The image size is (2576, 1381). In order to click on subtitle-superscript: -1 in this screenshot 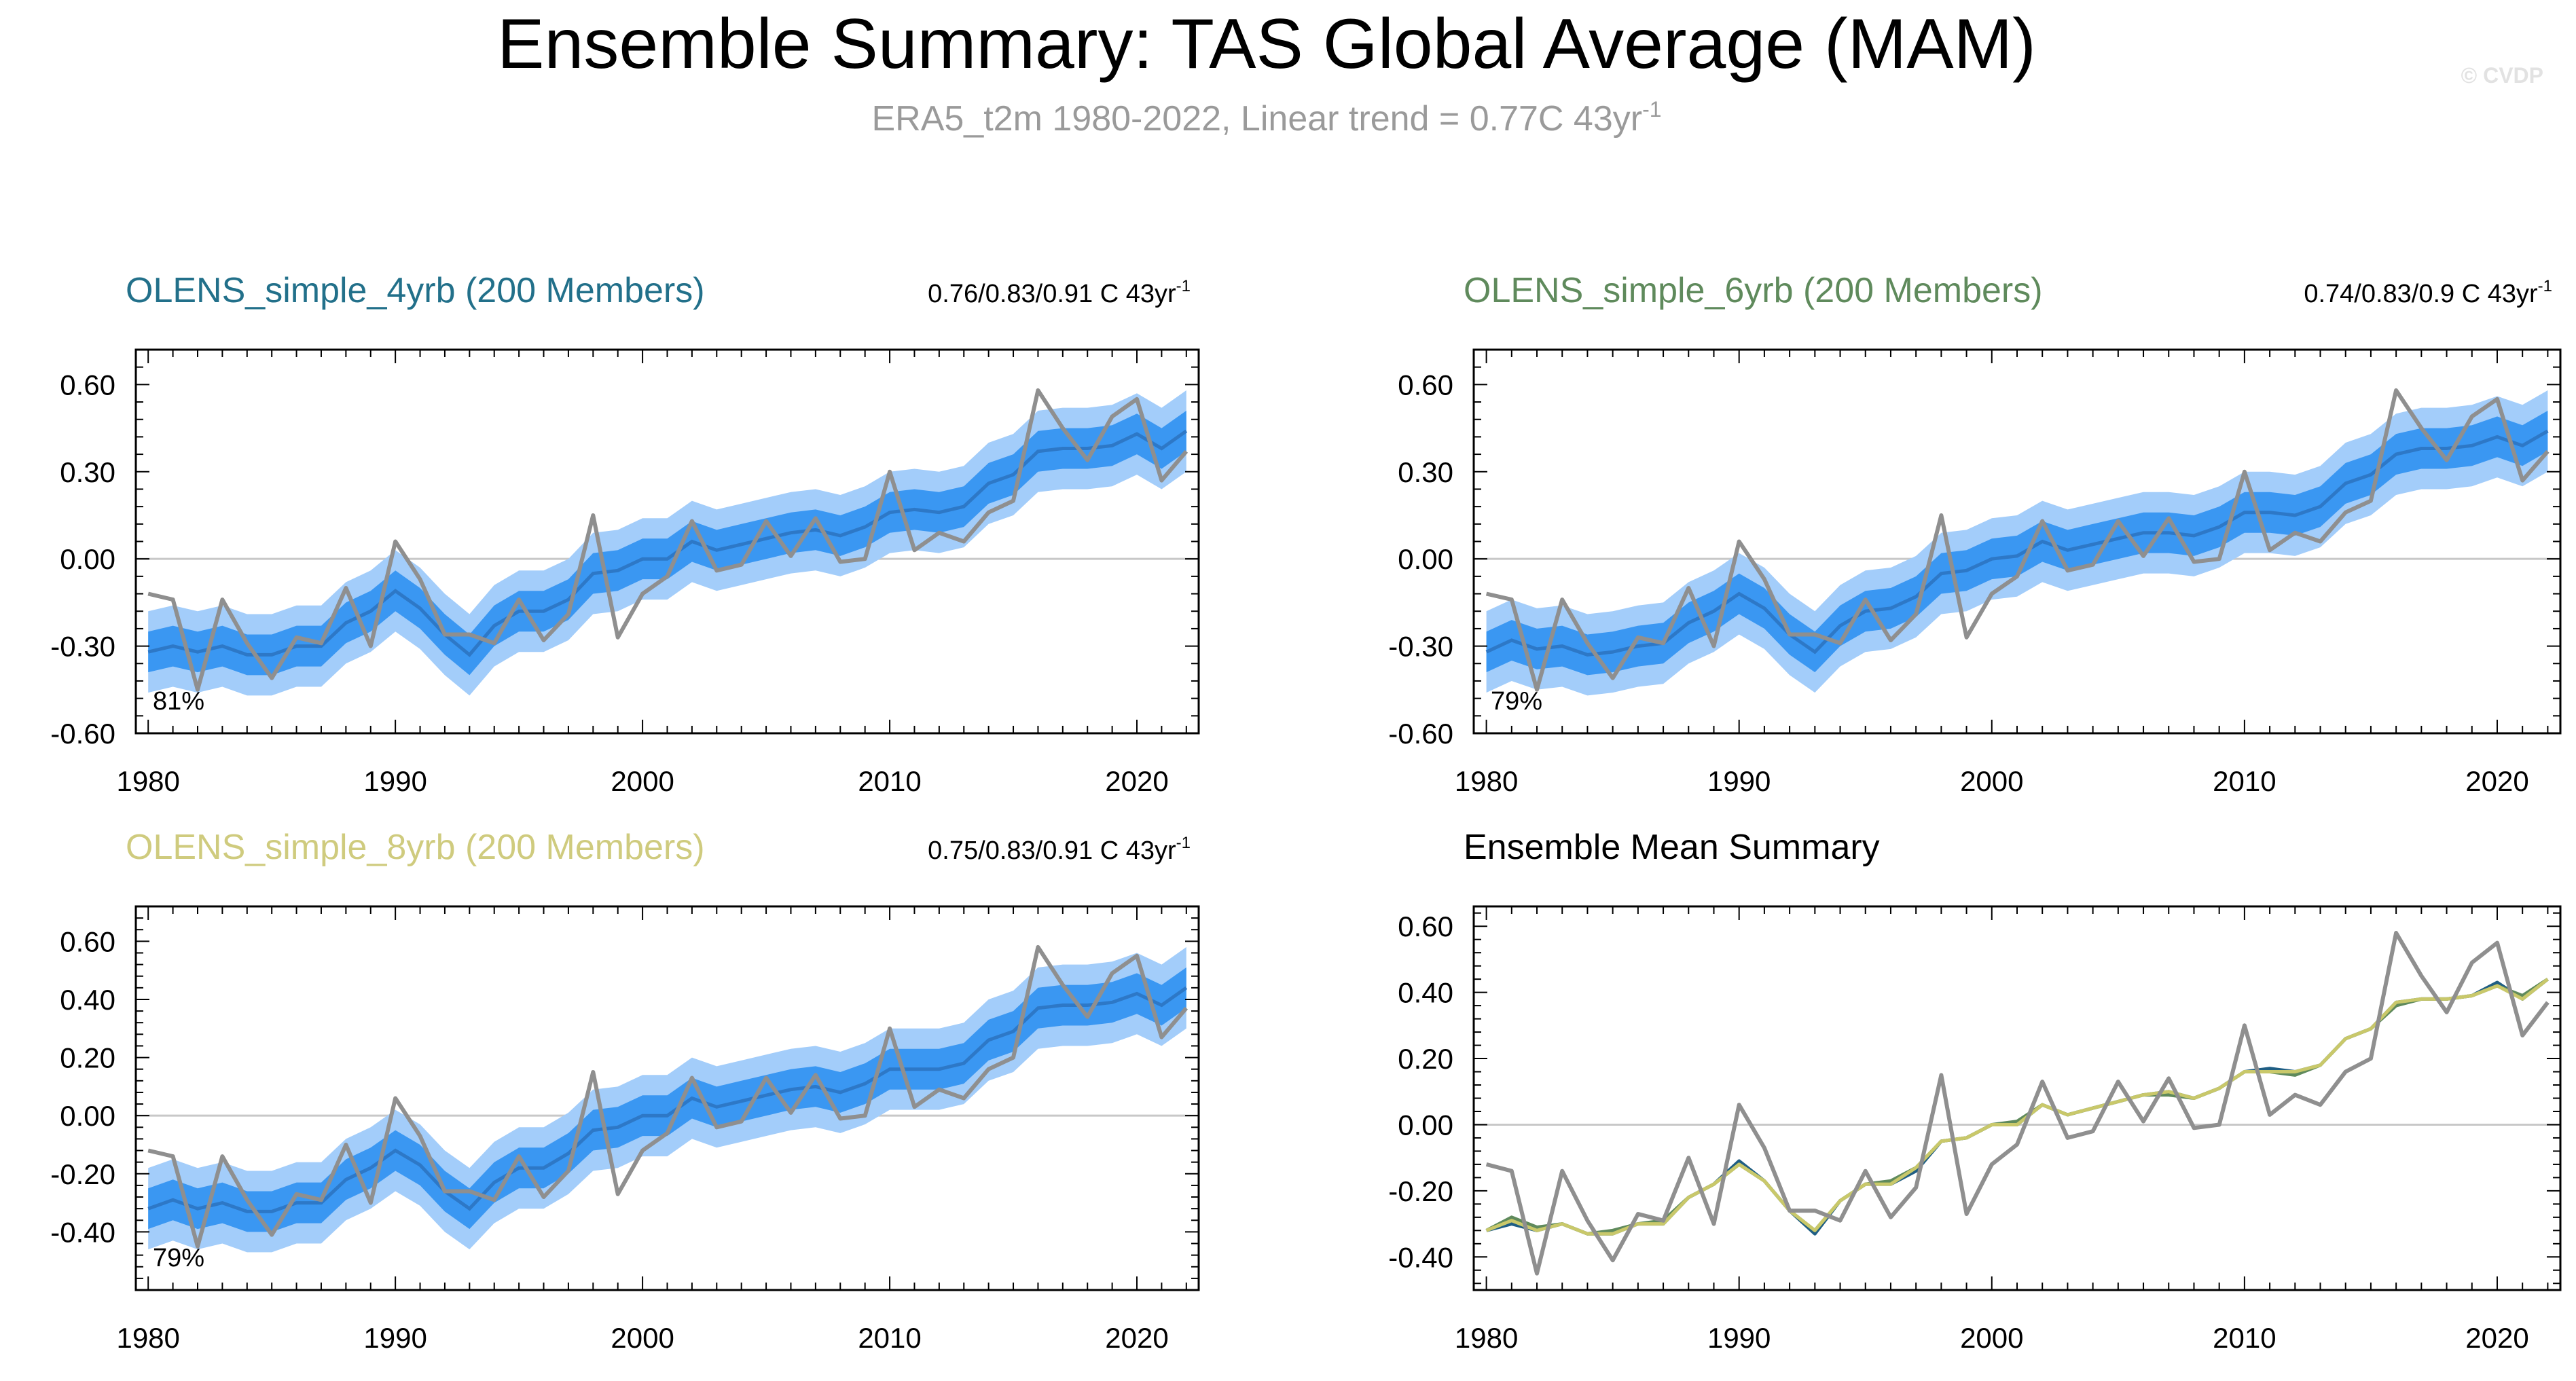, I will do `click(1652, 109)`.